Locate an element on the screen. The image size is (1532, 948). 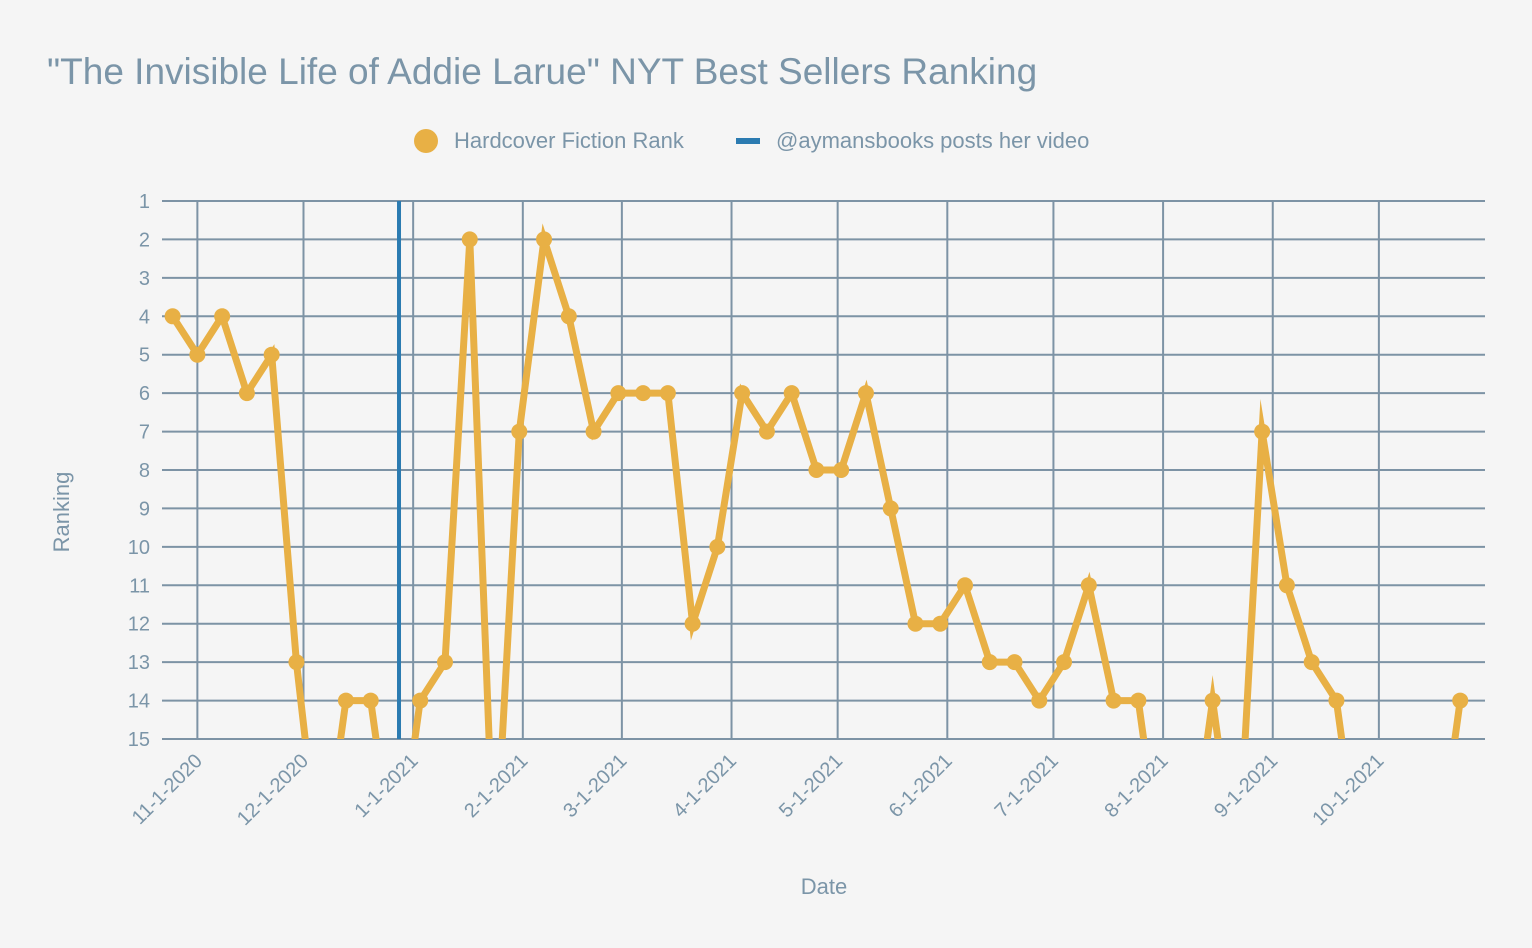
x-tick-label: 9-1-2021 is located at coordinates (1246, 786).